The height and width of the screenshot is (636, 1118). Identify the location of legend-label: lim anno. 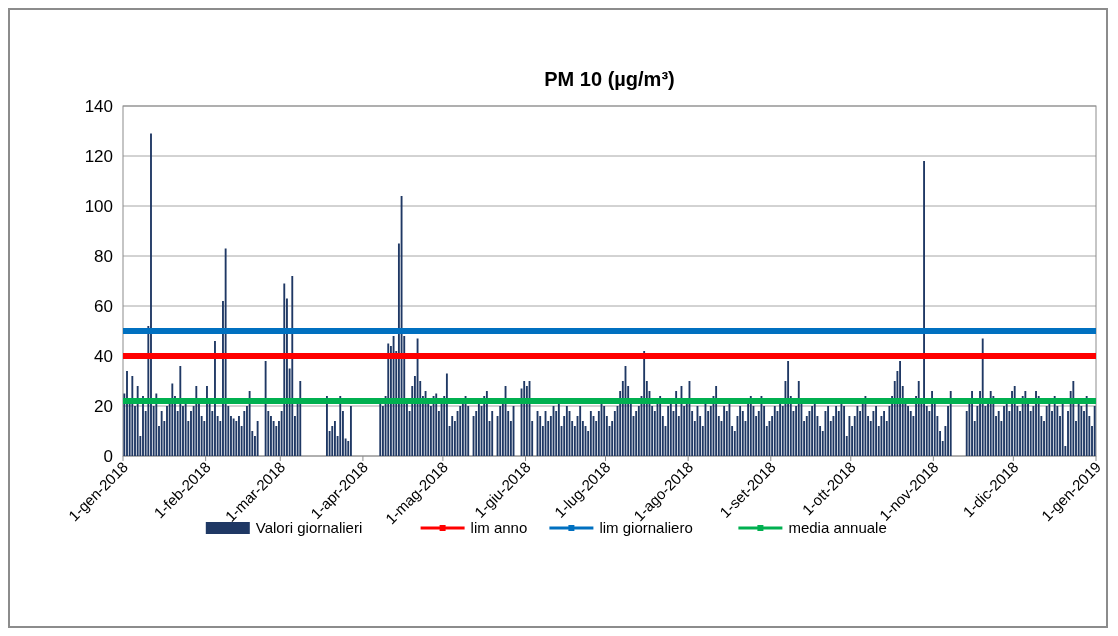
(499, 528).